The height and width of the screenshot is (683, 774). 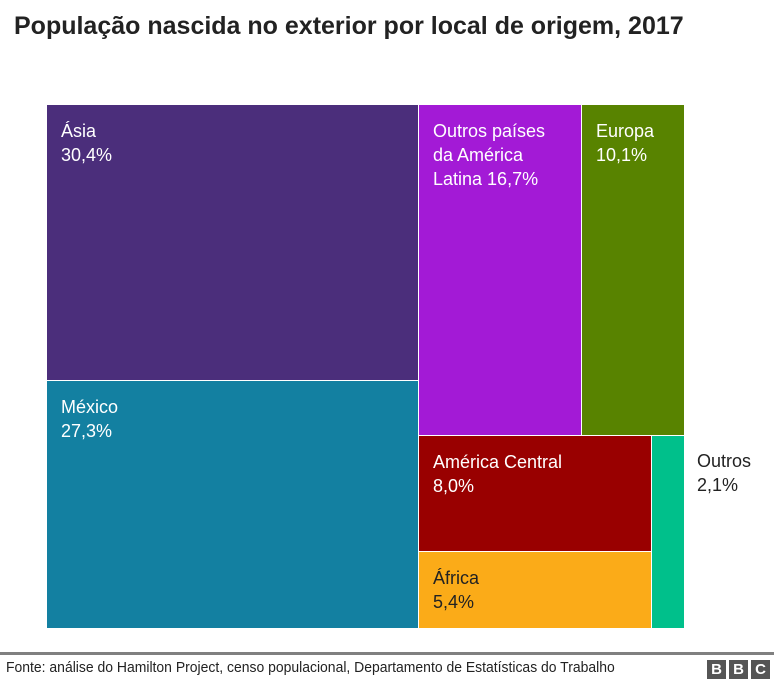 I want to click on logo-letter: C, so click(x=760, y=669).